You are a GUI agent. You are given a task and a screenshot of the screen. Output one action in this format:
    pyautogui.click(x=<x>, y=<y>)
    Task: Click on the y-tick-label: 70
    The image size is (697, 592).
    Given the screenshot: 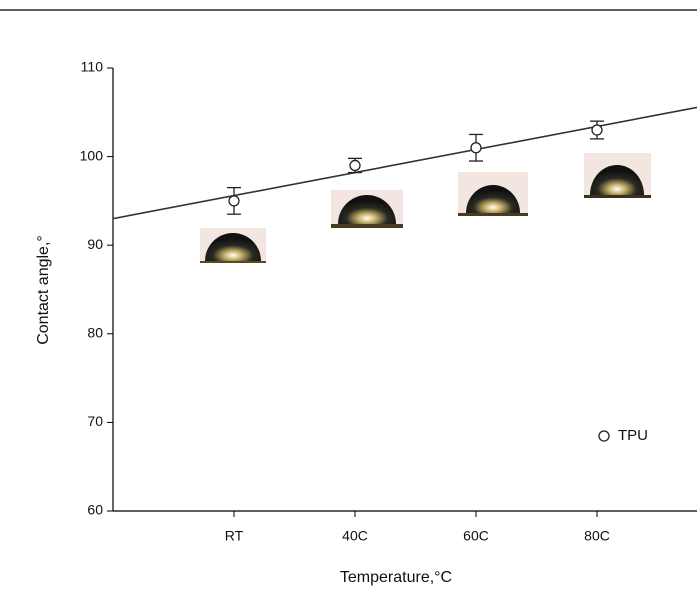 What is the action you would take?
    pyautogui.click(x=95, y=421)
    